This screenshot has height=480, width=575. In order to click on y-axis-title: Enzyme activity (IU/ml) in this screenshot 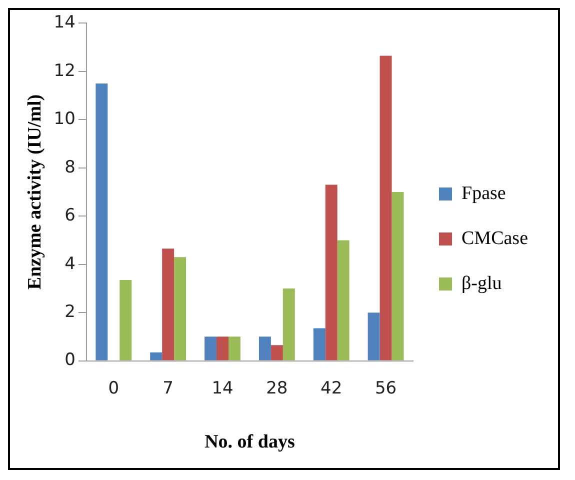, I will do `click(35, 192)`.